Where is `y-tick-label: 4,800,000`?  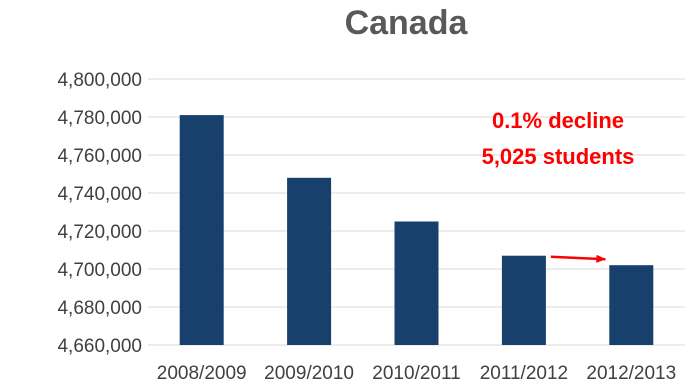
y-tick-label: 4,800,000 is located at coordinates (99, 80).